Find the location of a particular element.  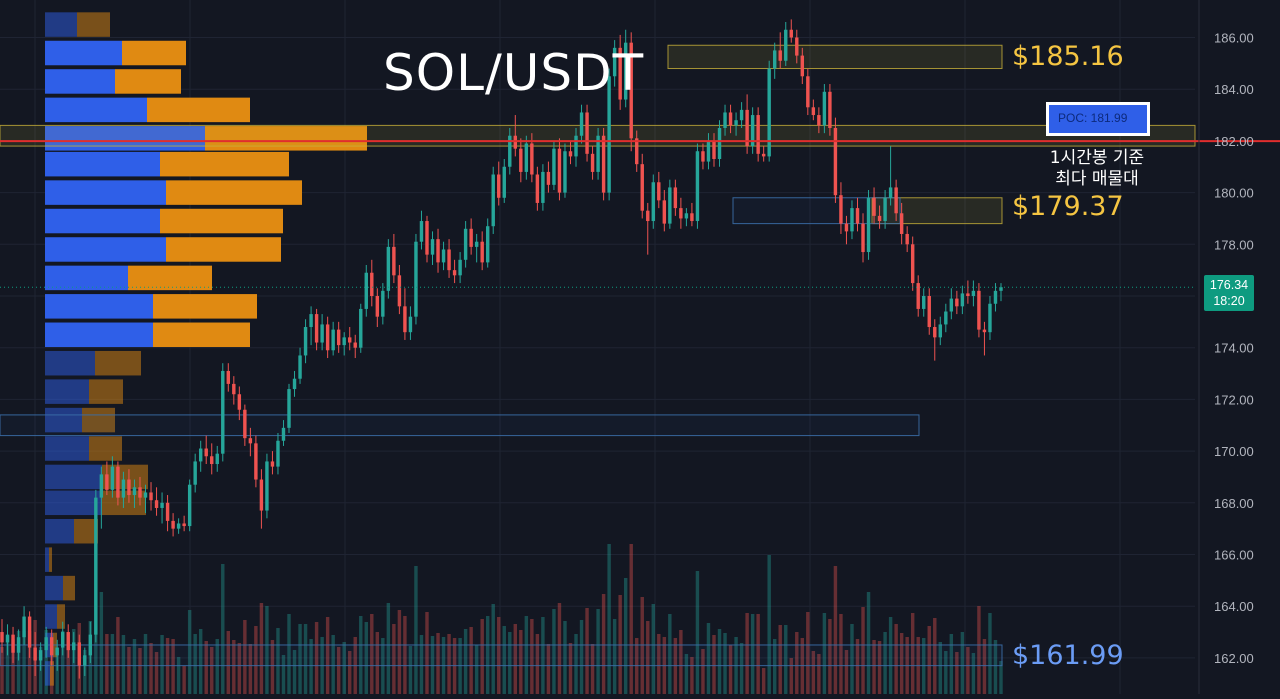

price-zone is located at coordinates (460, 425).